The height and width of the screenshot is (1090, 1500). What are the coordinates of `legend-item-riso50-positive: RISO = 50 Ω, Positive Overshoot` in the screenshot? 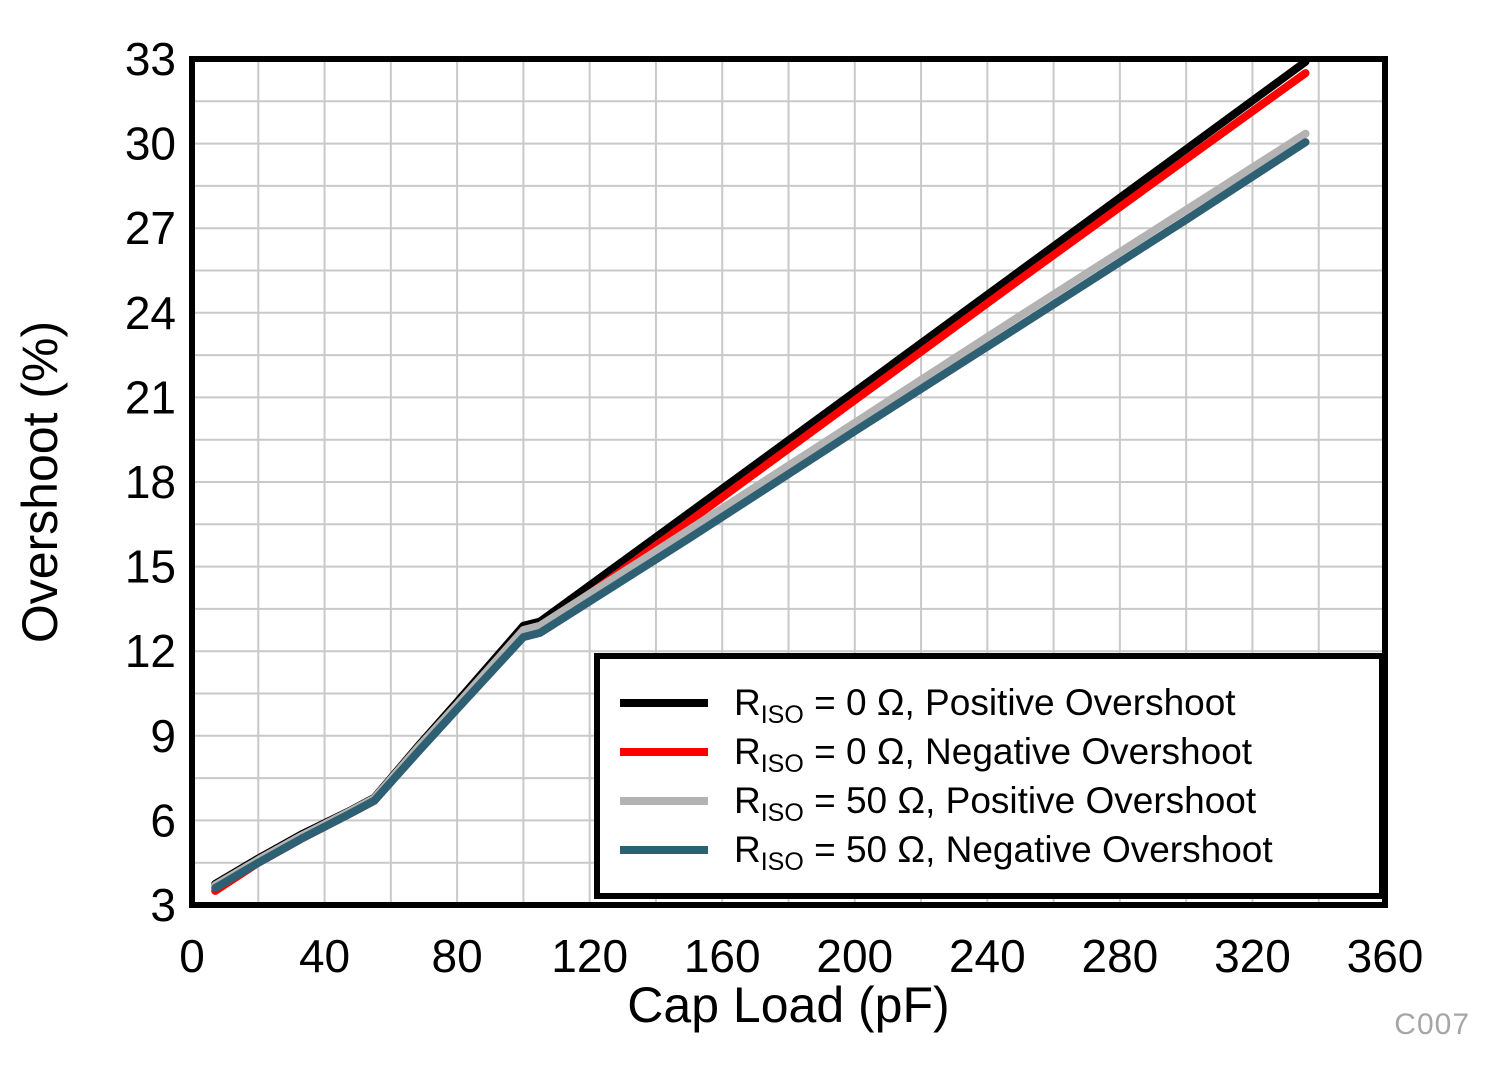 It's located at (999, 801).